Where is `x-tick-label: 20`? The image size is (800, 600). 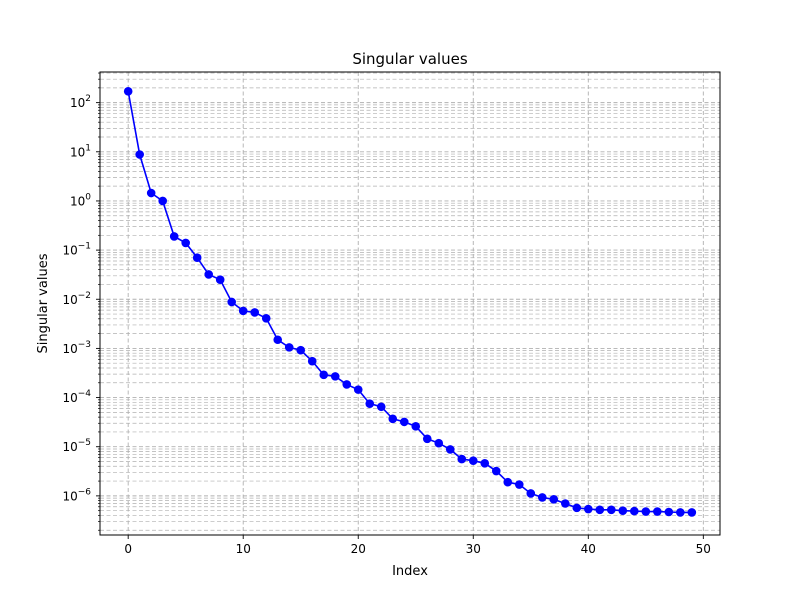 x-tick-label: 20 is located at coordinates (358, 549).